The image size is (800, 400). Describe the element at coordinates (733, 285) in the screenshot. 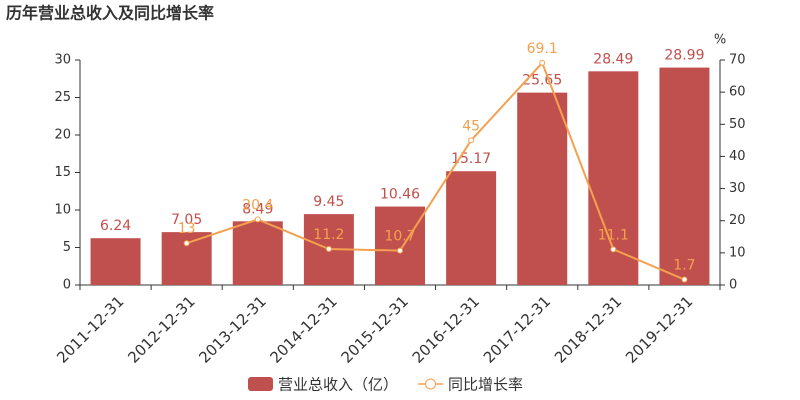

I see `y2-tick-label: 0` at that location.